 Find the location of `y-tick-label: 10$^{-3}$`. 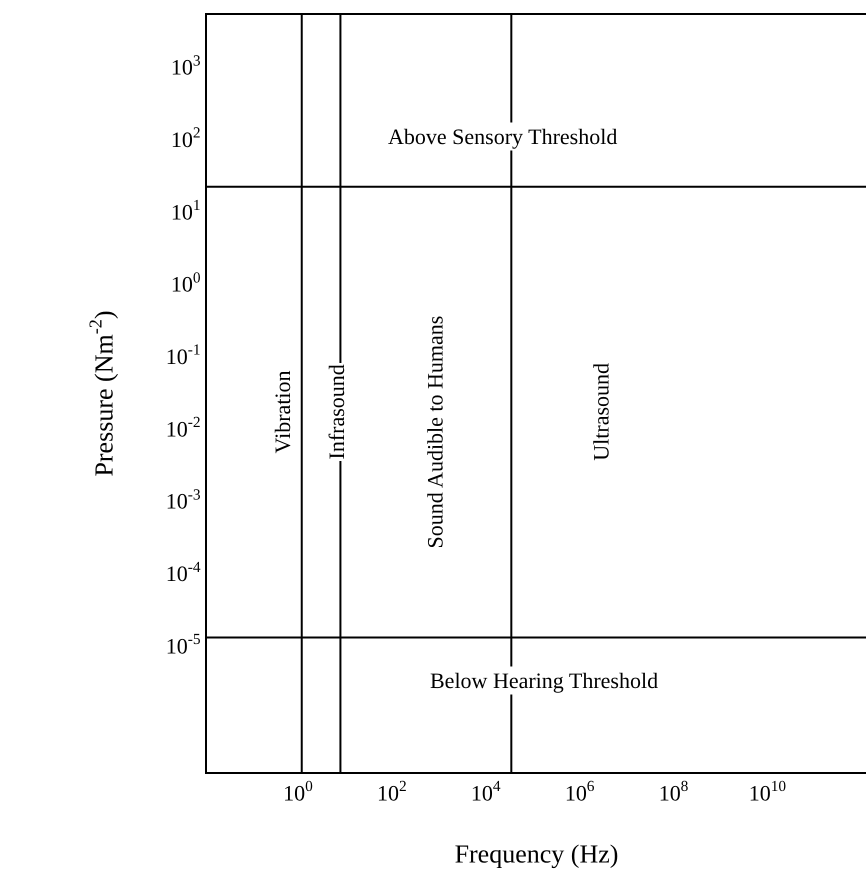

y-tick-label: 10$^{-3}$ is located at coordinates (183, 500).